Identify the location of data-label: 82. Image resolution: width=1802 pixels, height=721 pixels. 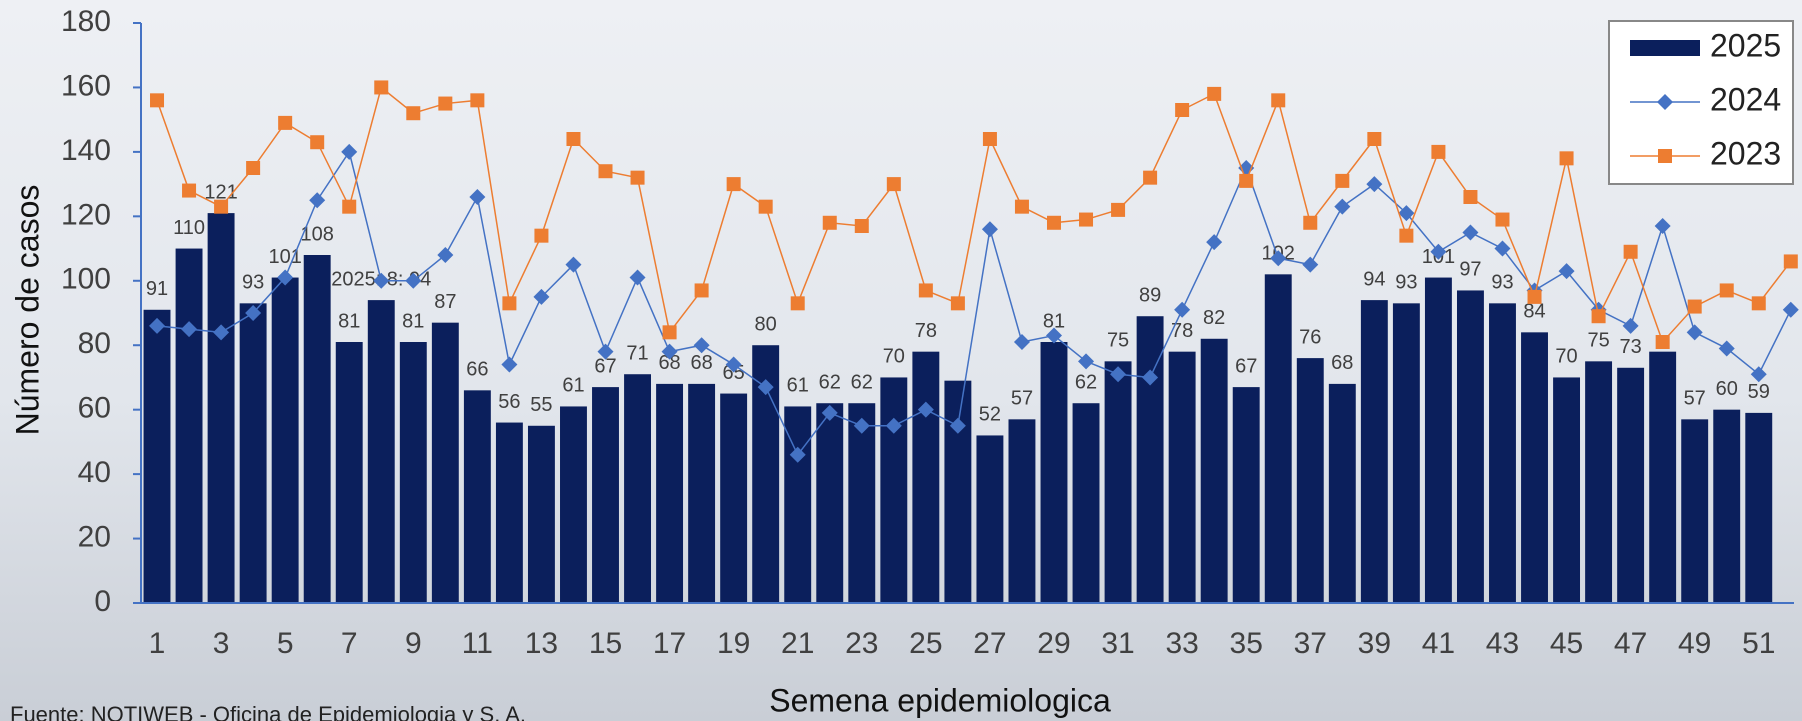
(1214, 318).